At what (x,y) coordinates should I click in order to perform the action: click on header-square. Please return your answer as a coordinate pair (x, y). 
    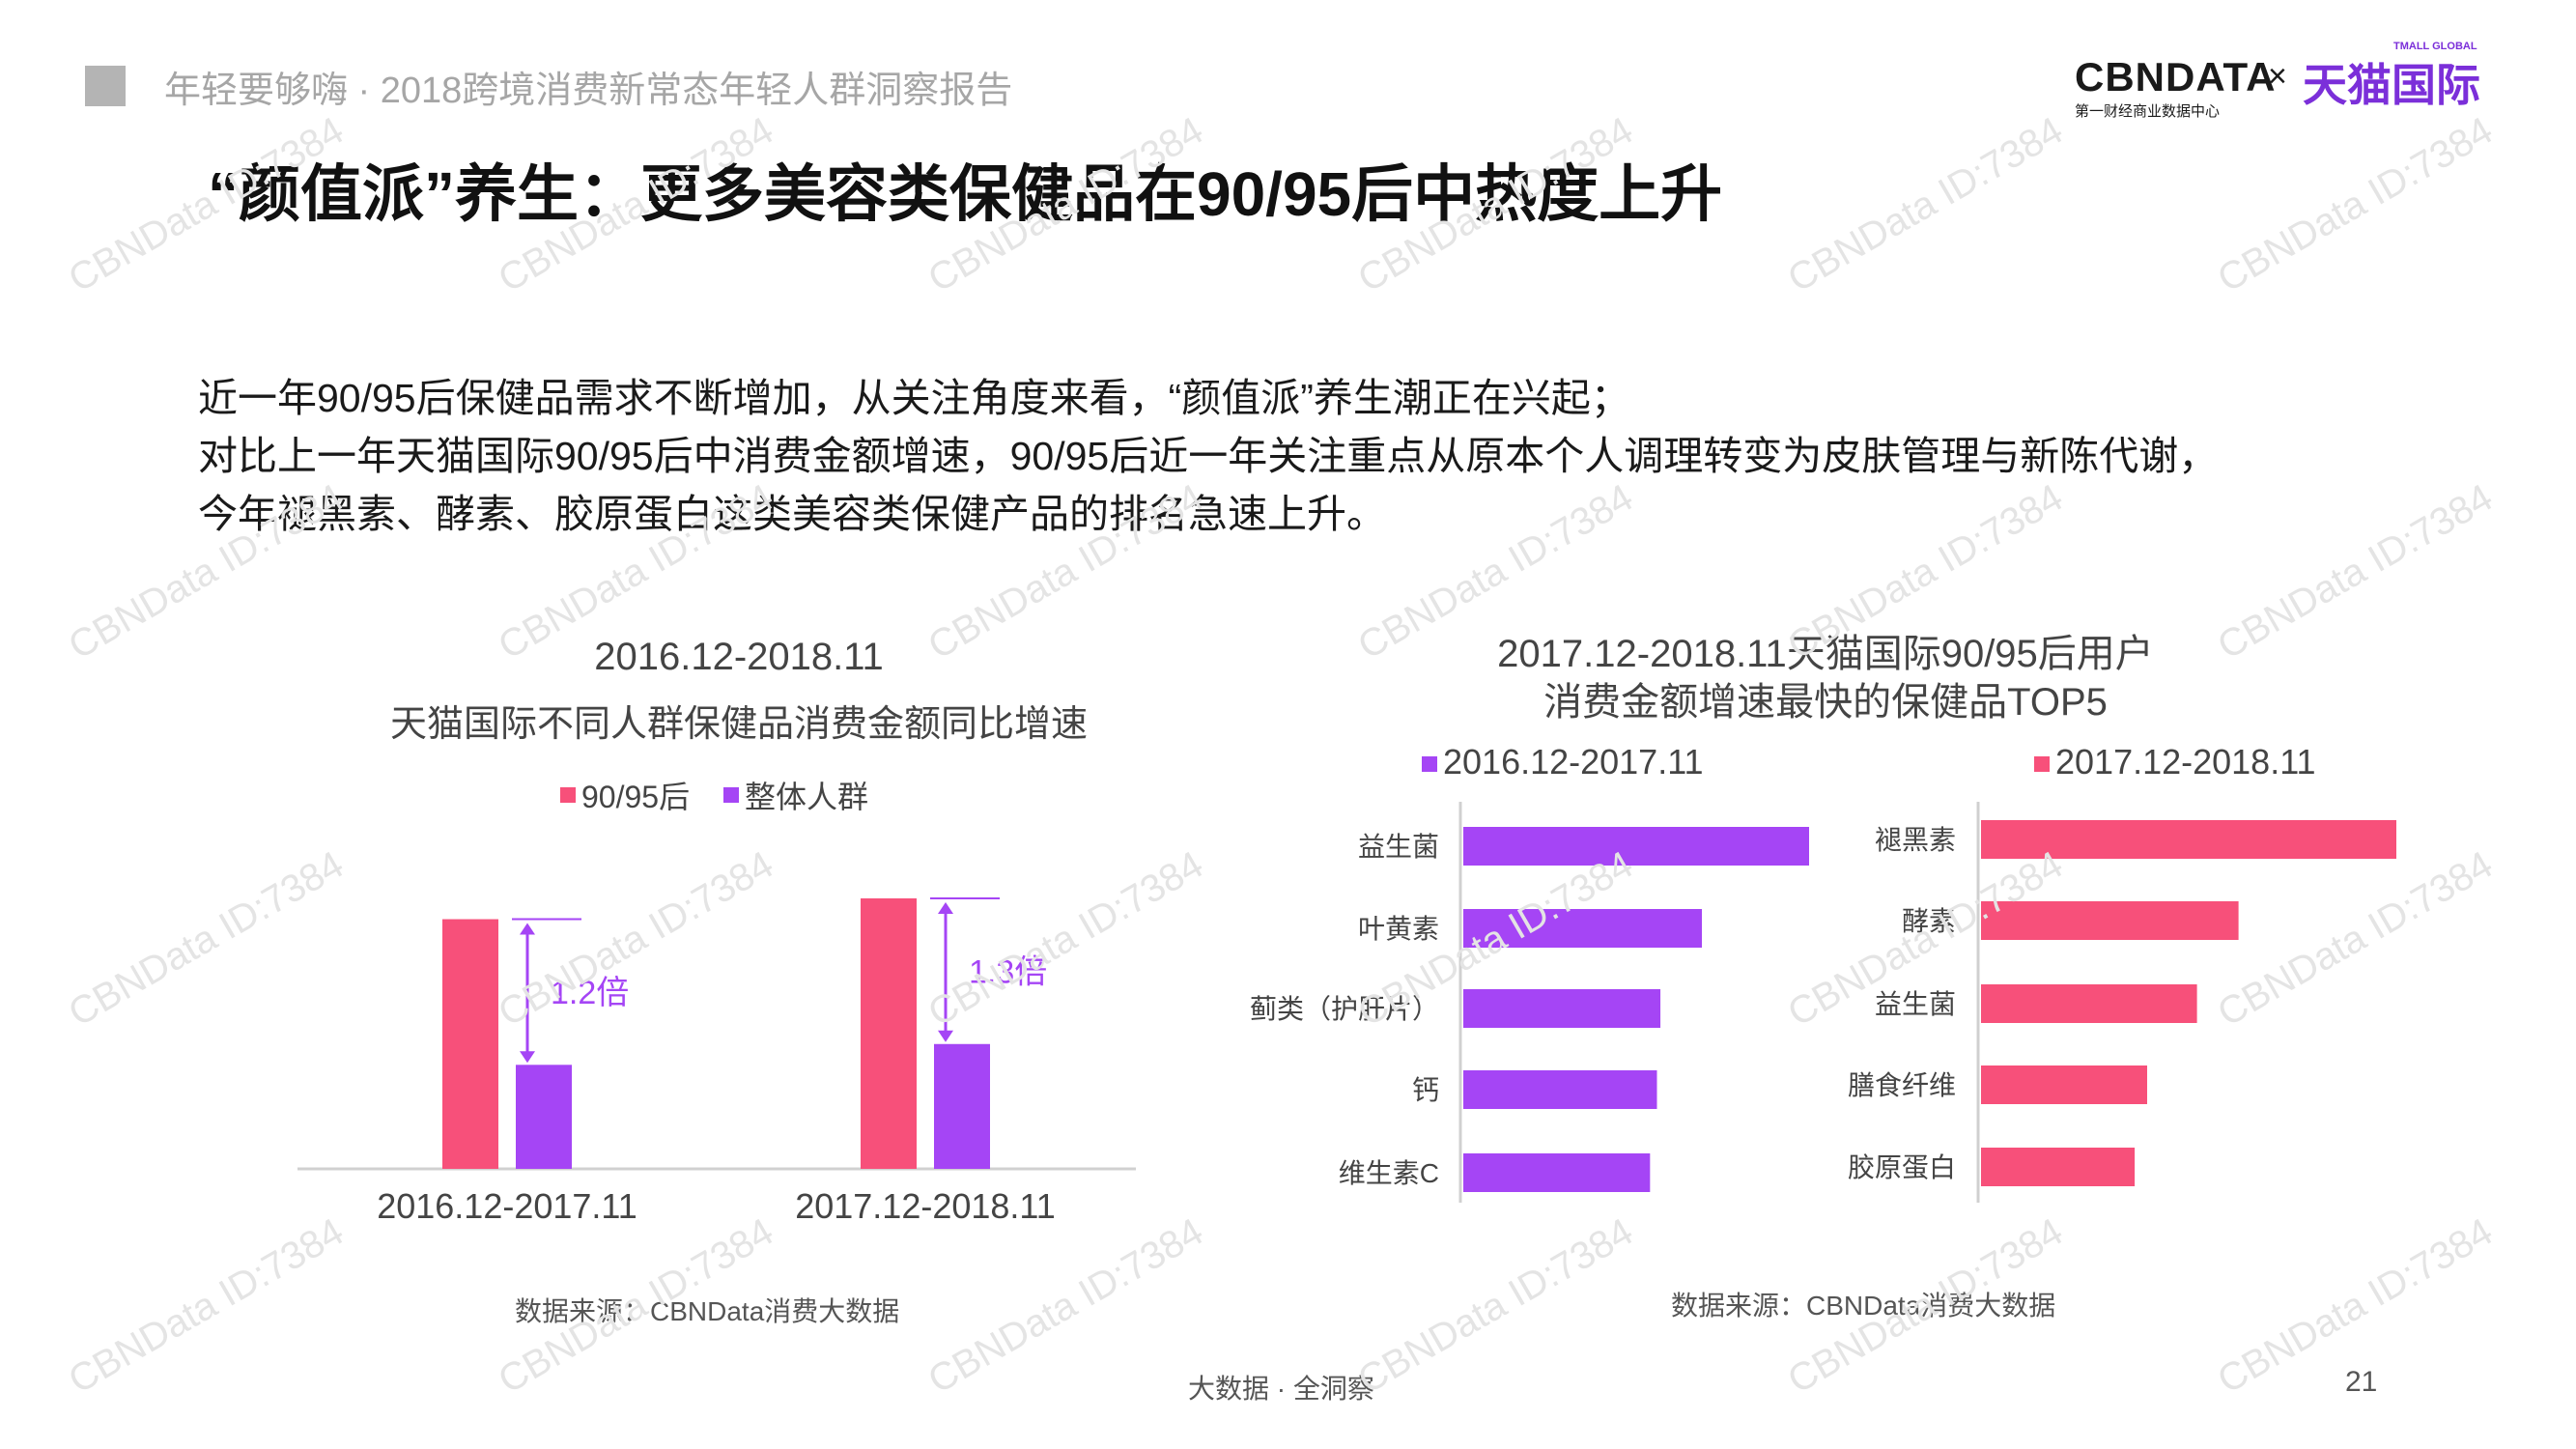
    Looking at the image, I should click on (105, 86).